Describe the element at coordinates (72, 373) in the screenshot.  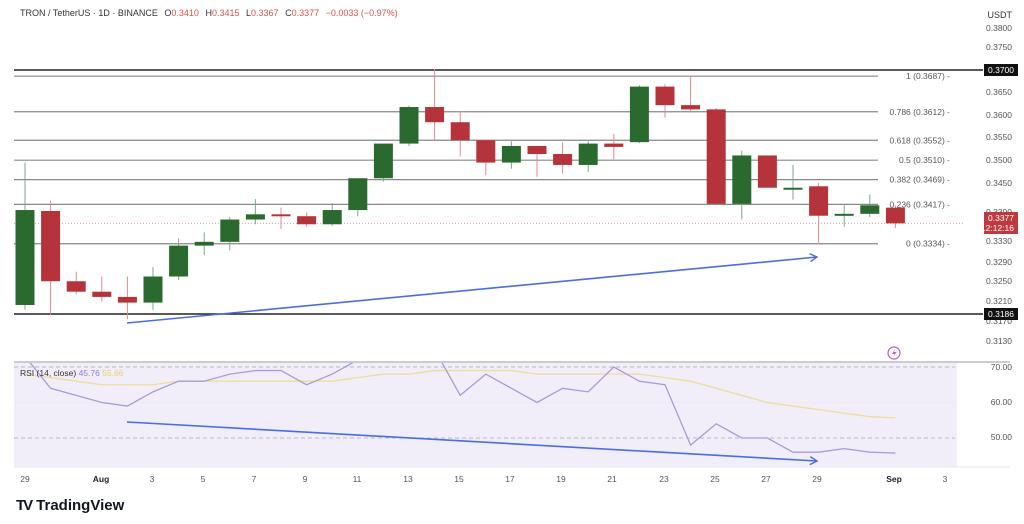
I see `rsi-legend: RSI (14, close) 45.76 55.66` at that location.